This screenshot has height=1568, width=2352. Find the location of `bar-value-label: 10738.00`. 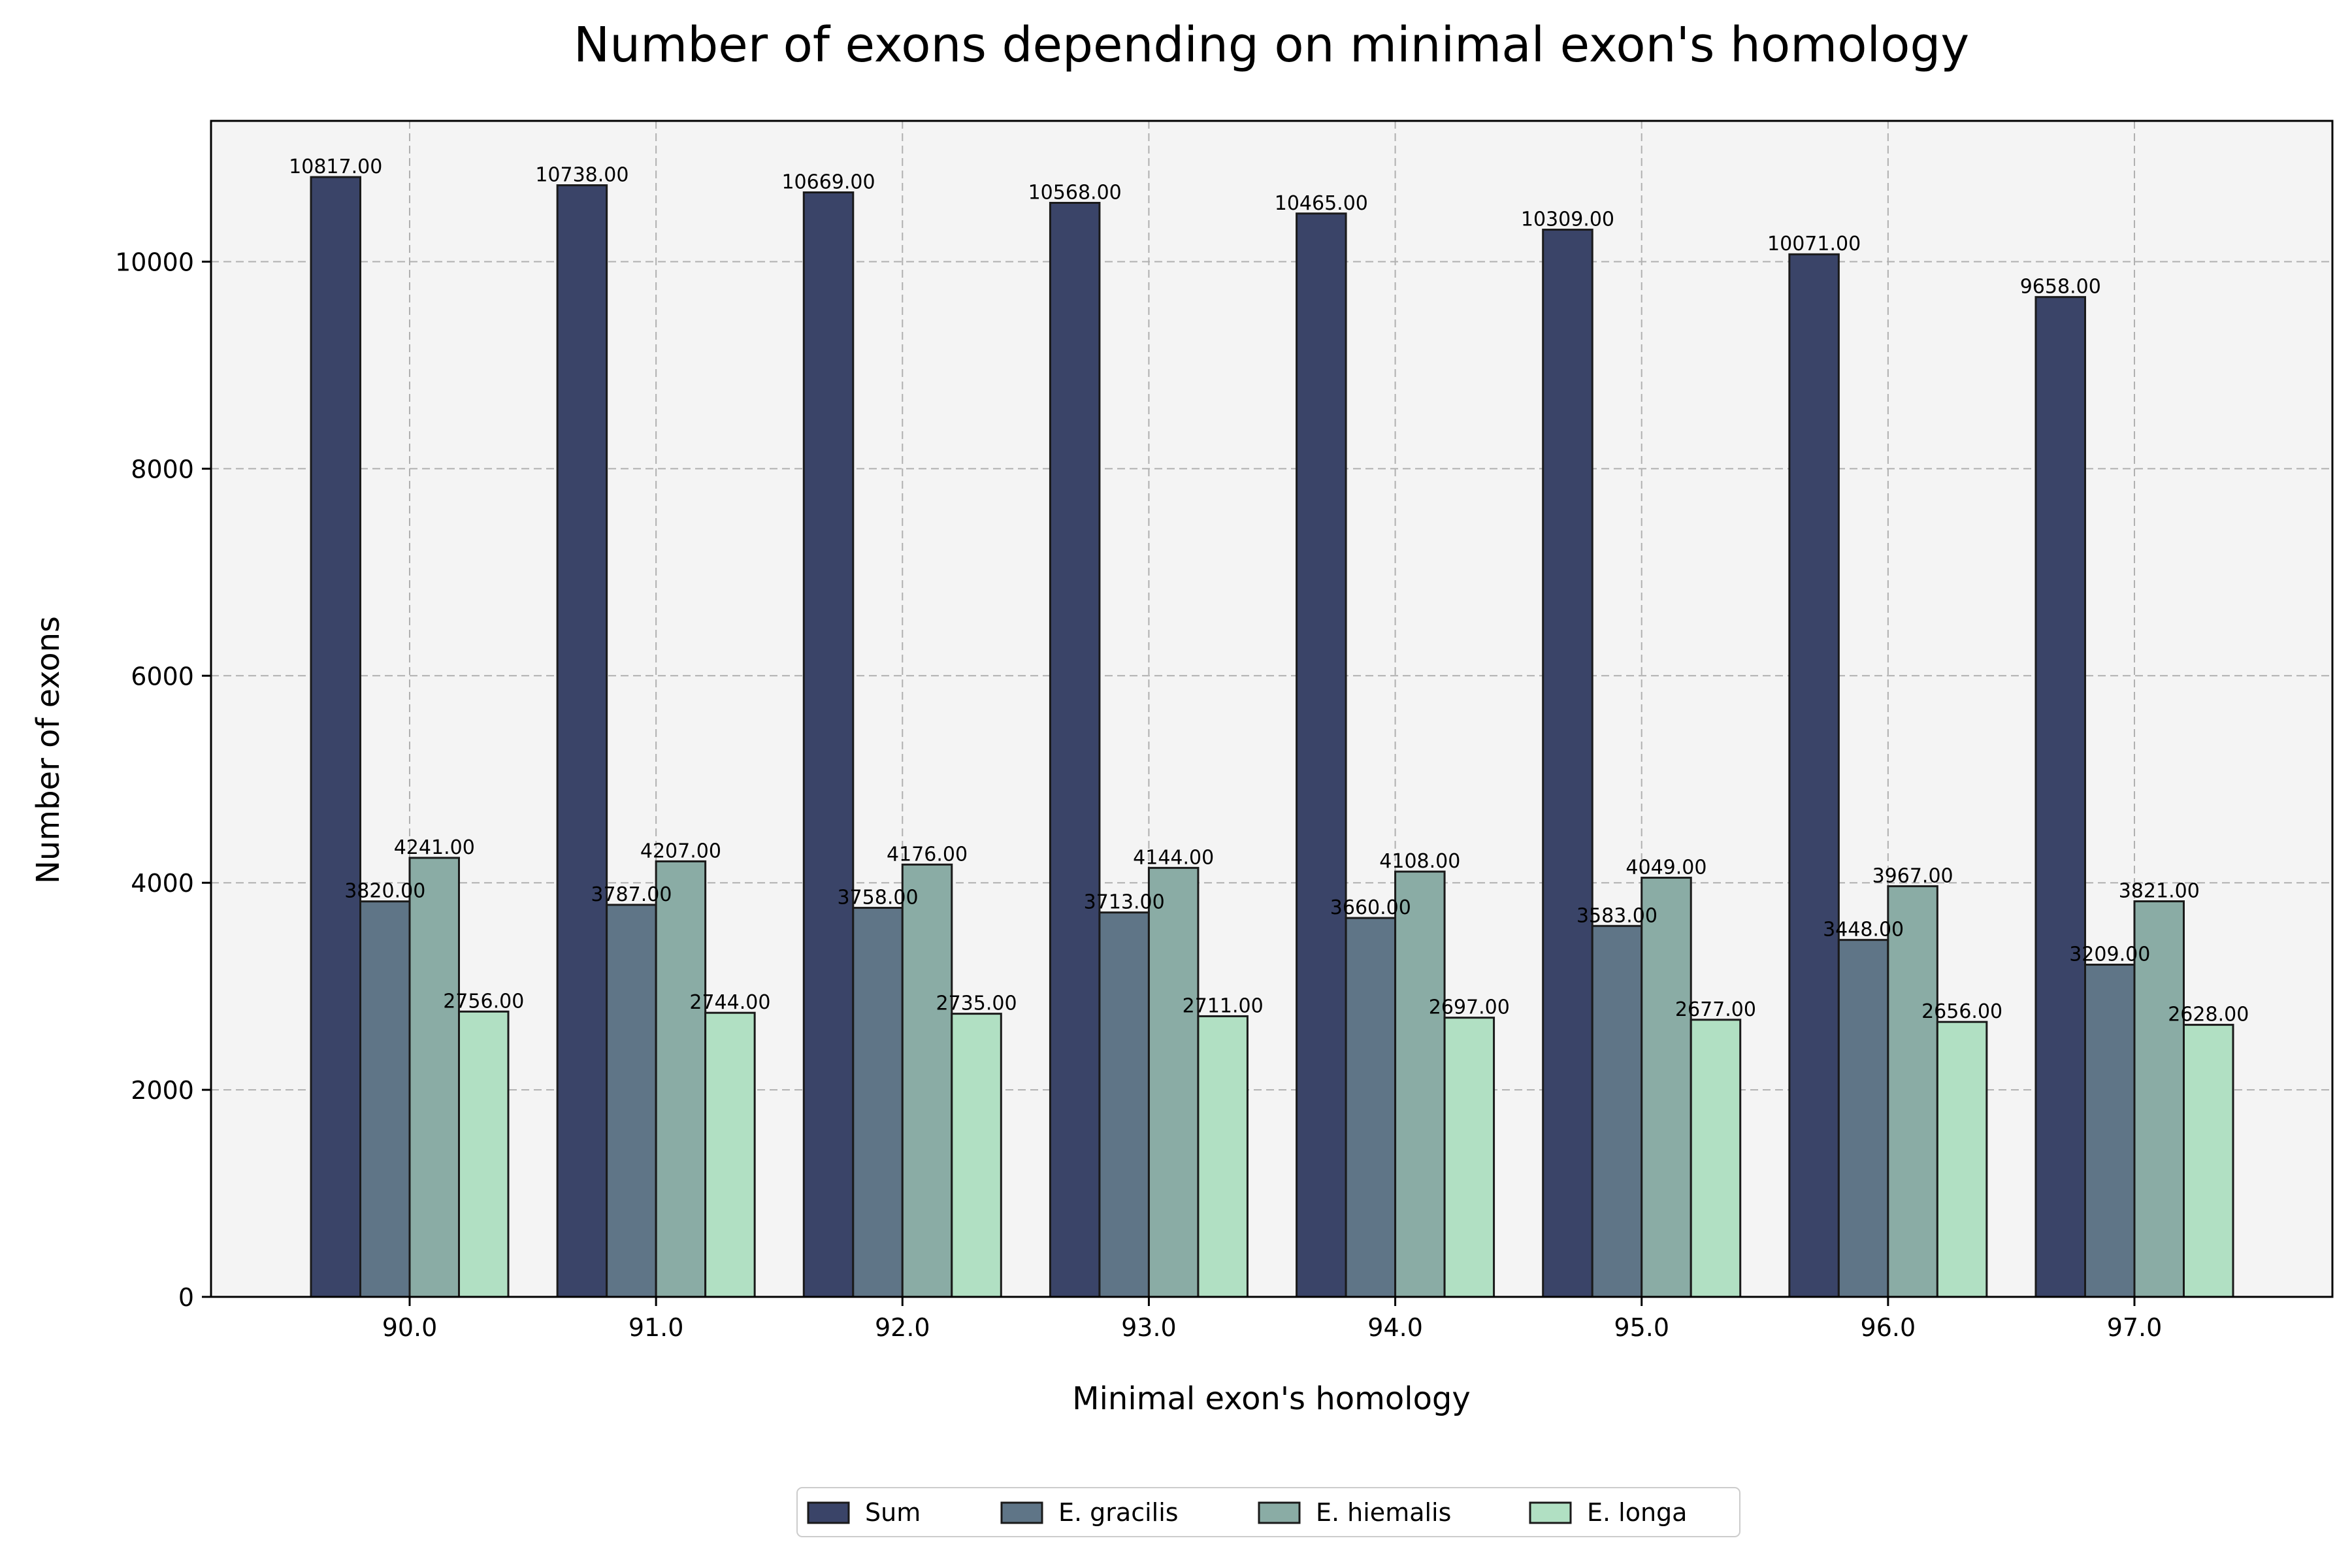

bar-value-label: 10738.00 is located at coordinates (582, 175).